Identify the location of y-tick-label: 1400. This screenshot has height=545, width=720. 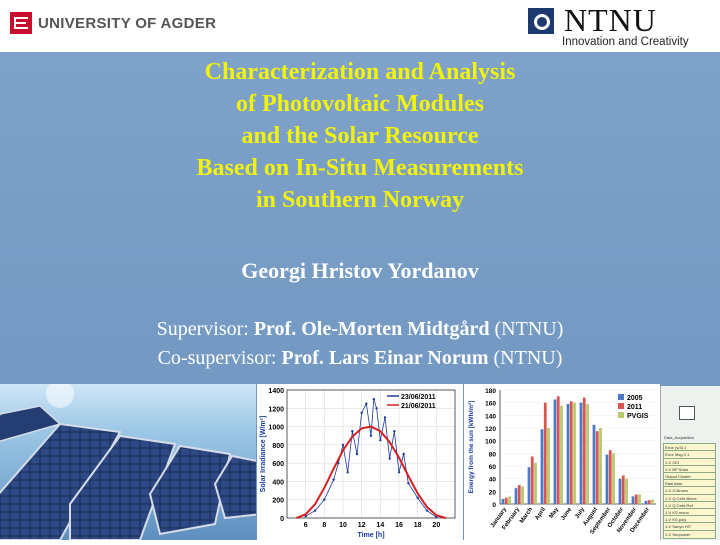
(276, 391).